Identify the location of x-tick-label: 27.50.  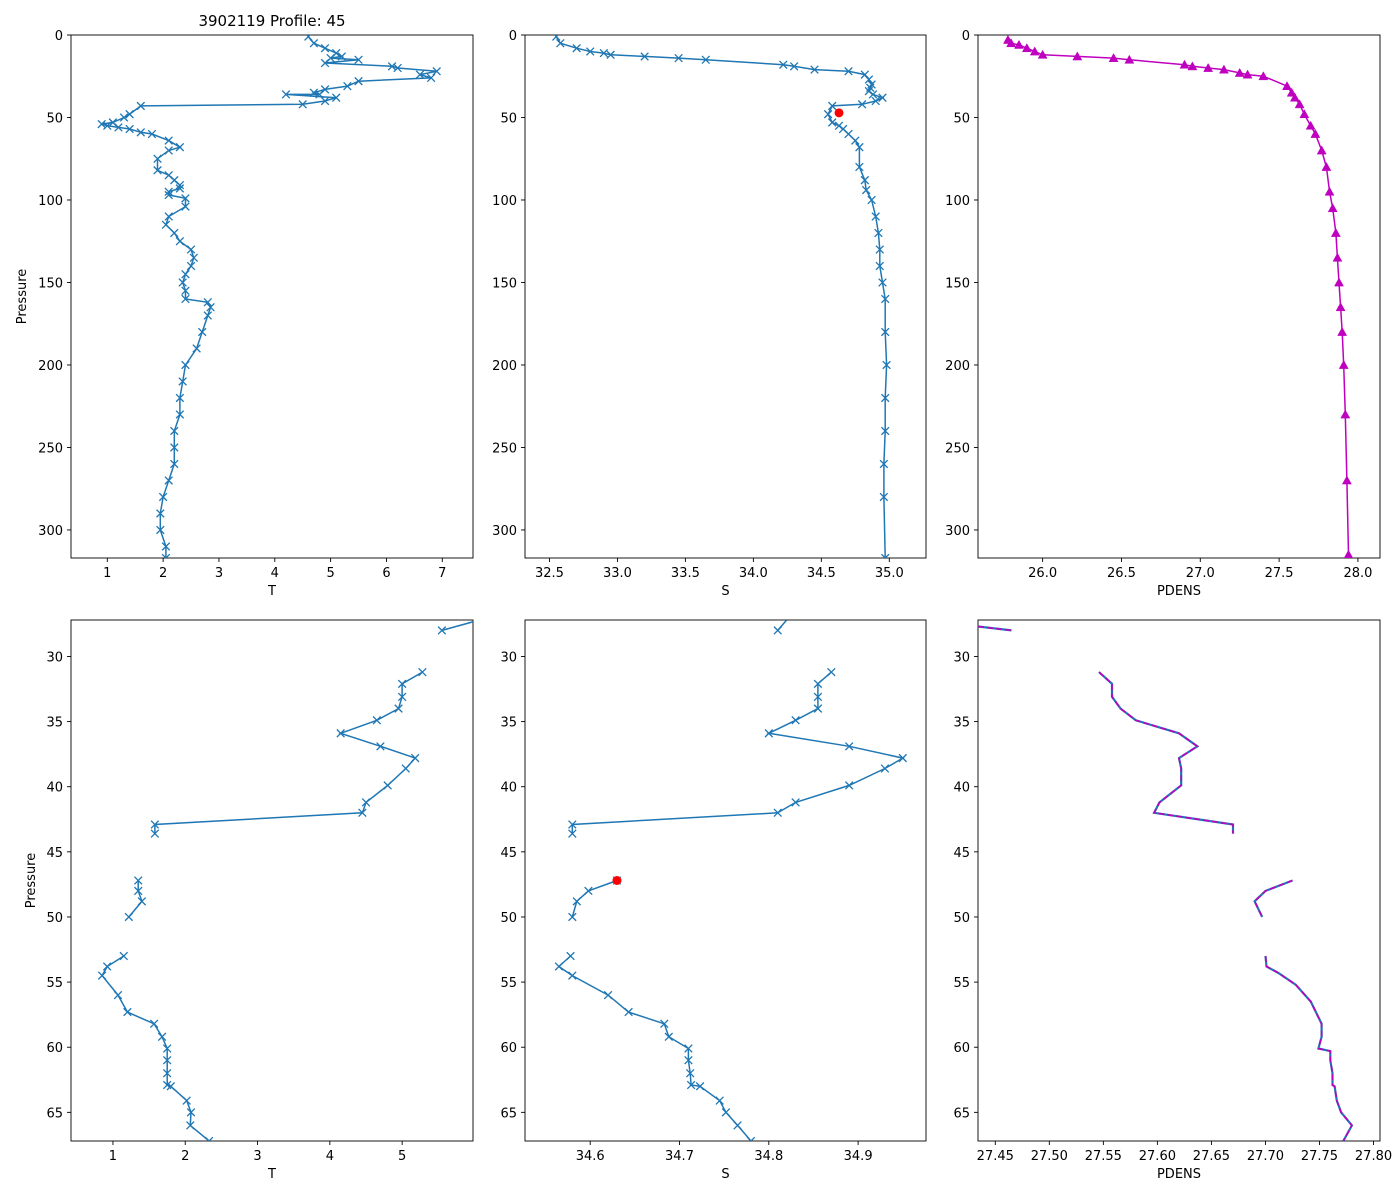
(1049, 1156).